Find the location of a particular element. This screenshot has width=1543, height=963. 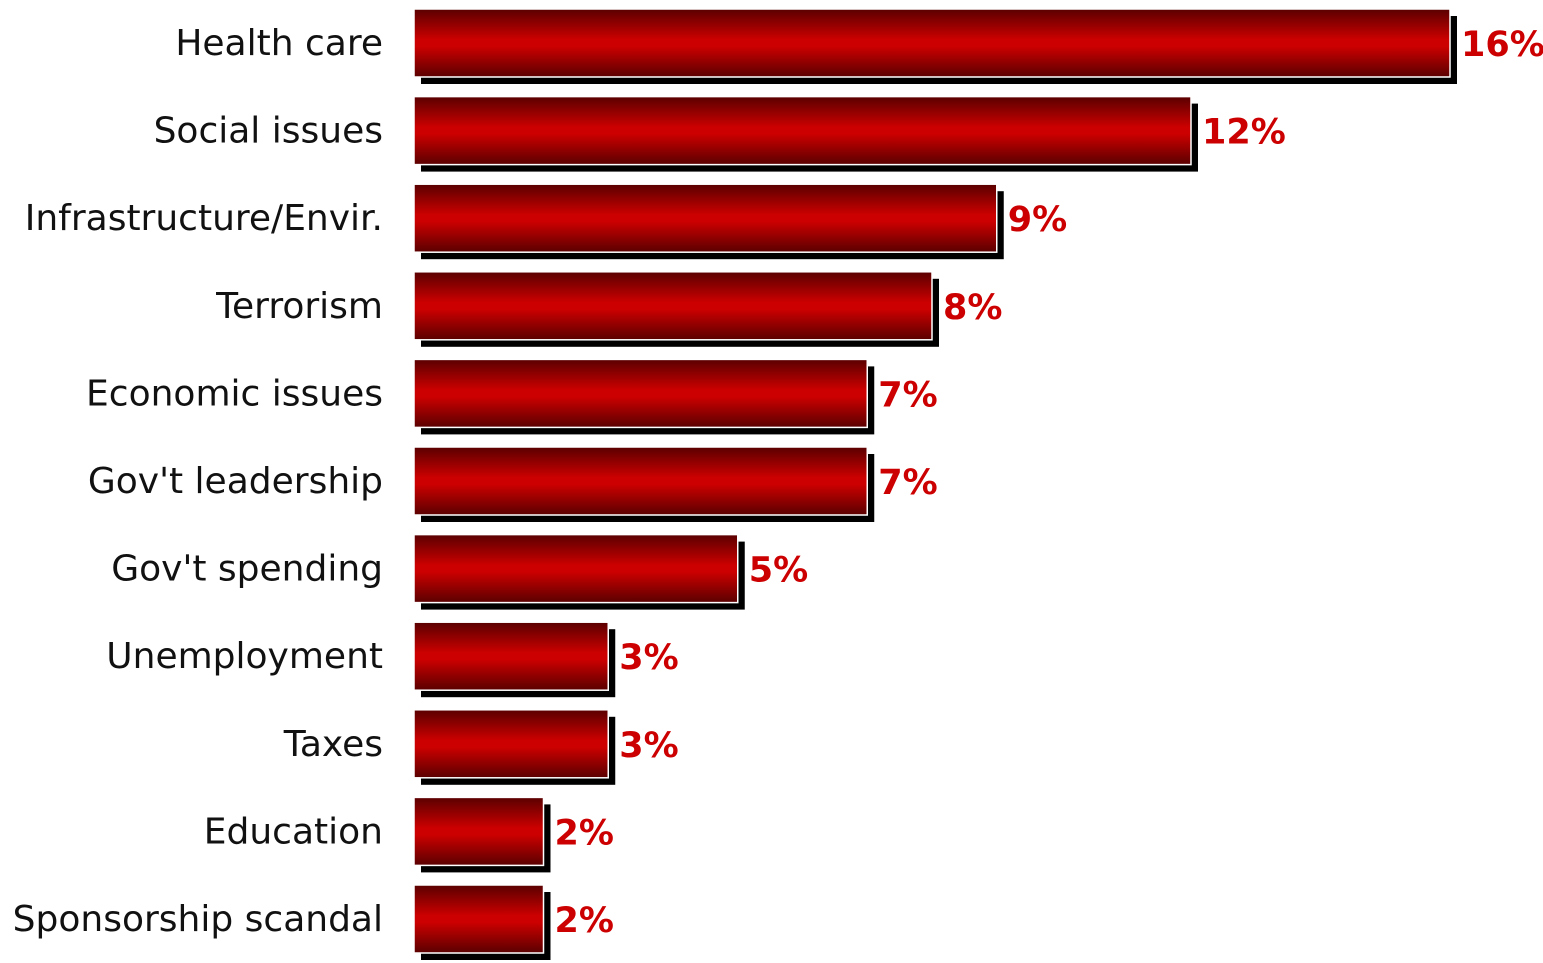

category-label: Terrorism is located at coordinates (299, 306).